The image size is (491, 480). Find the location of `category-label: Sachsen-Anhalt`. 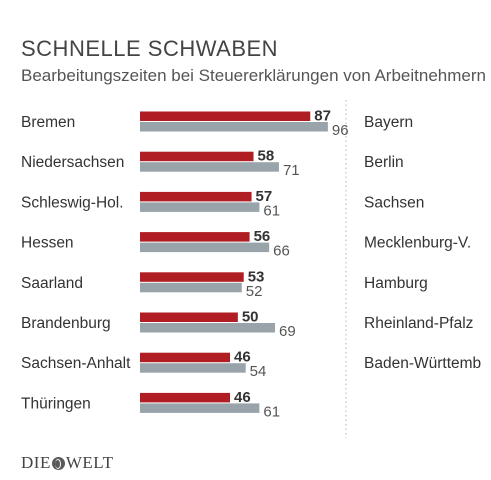

category-label: Sachsen-Anhalt is located at coordinates (76, 363).